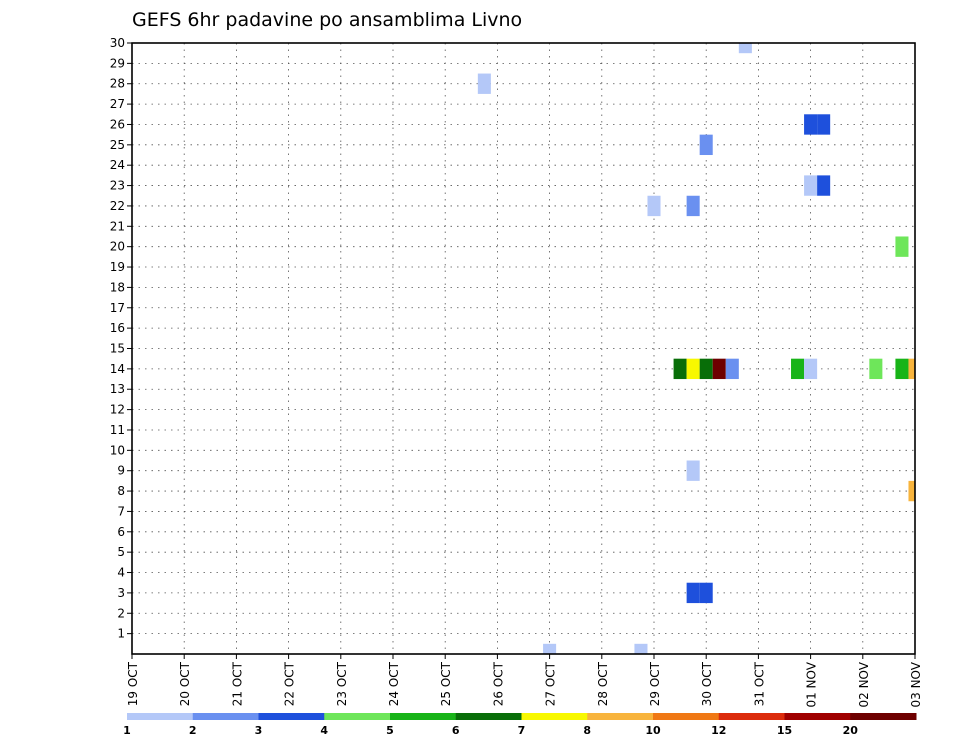  I want to click on x-tick-label: 24 OCT, so click(394, 683).